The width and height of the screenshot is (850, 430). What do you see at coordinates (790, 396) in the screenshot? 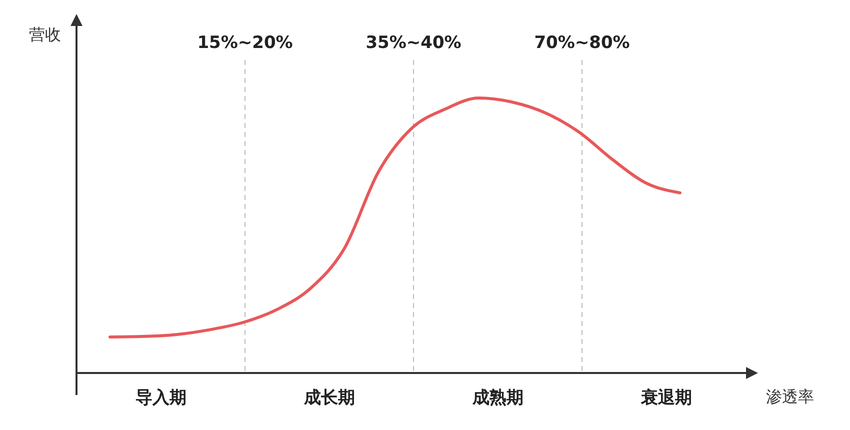
I see `x-axis-title: 渗透率` at bounding box center [790, 396].